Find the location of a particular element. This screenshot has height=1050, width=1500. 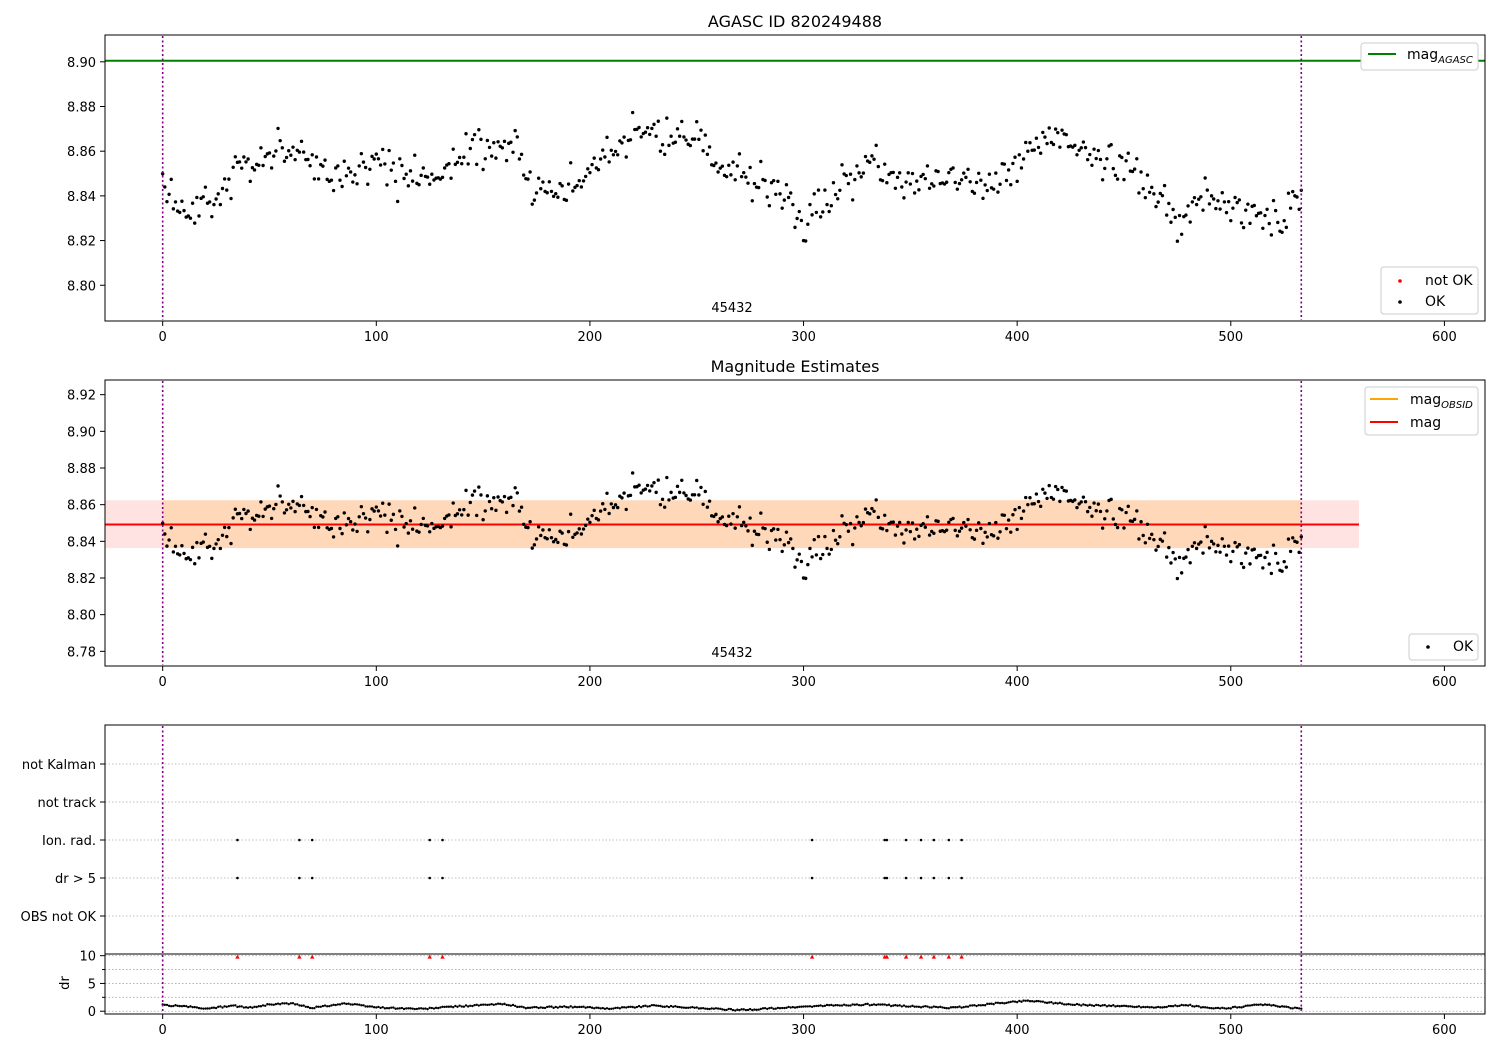

x-tick-label: 200 is located at coordinates (590, 1030).